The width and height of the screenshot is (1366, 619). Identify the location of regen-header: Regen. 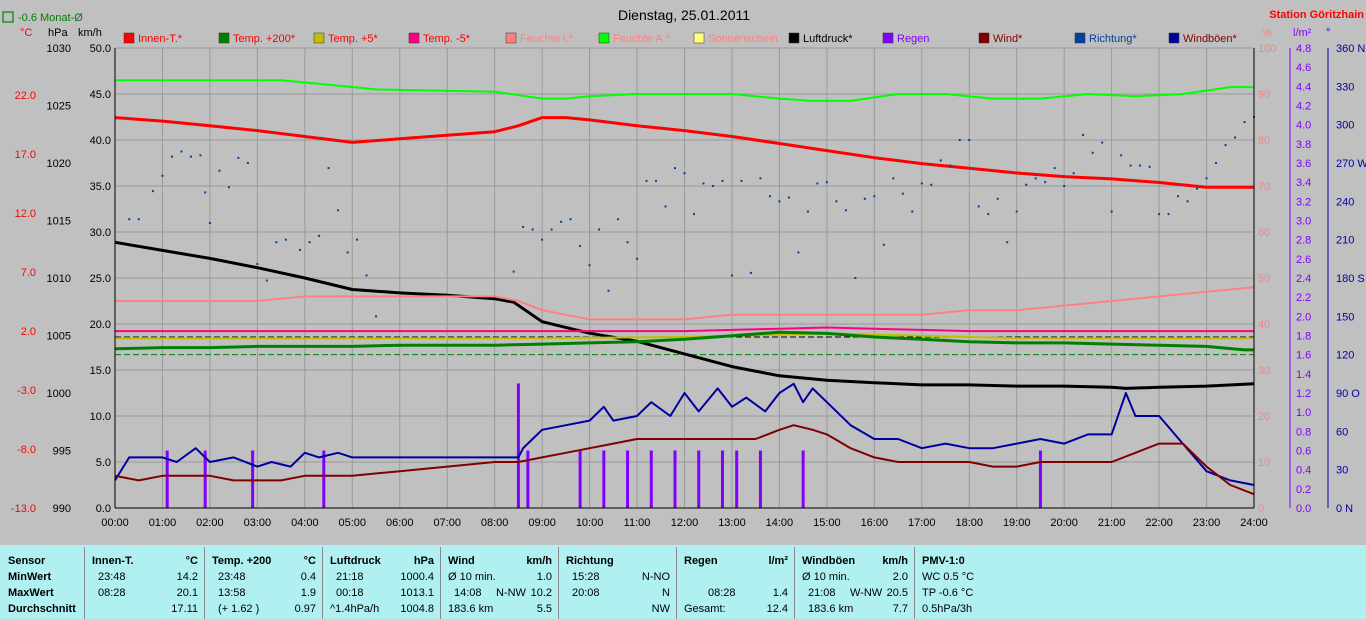
(701, 561).